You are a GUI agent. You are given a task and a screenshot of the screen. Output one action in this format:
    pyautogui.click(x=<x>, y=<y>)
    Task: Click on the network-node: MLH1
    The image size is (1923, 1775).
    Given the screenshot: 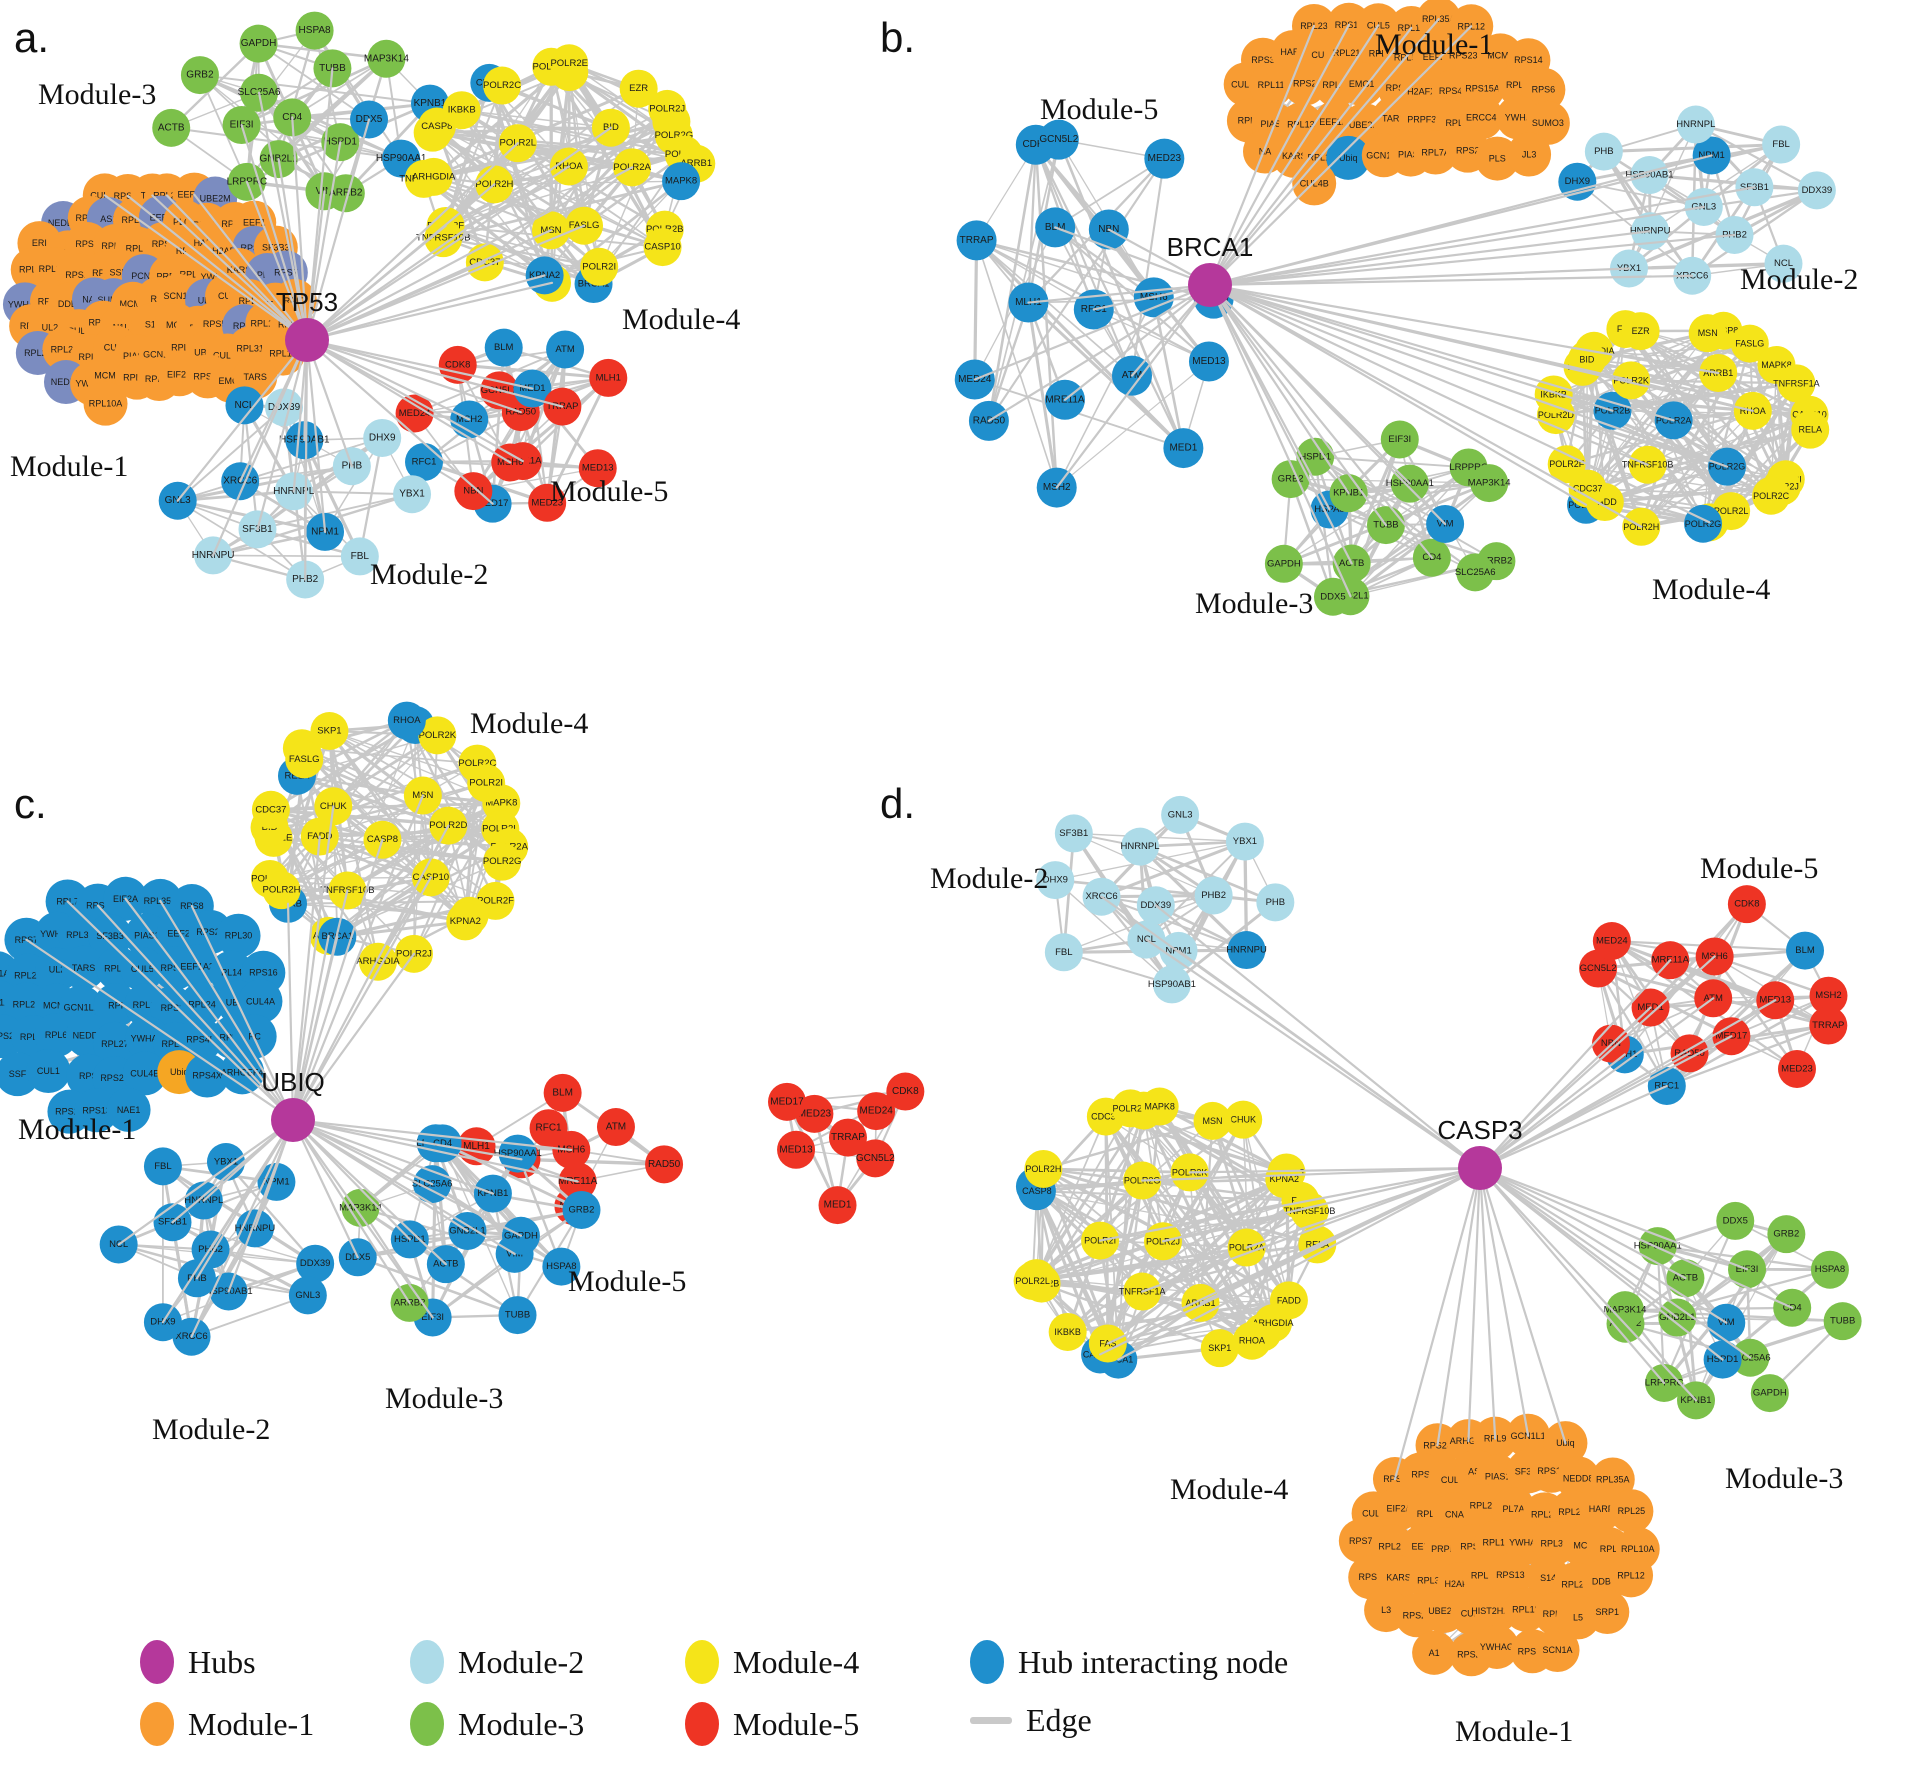 What is the action you would take?
    pyautogui.click(x=608, y=377)
    